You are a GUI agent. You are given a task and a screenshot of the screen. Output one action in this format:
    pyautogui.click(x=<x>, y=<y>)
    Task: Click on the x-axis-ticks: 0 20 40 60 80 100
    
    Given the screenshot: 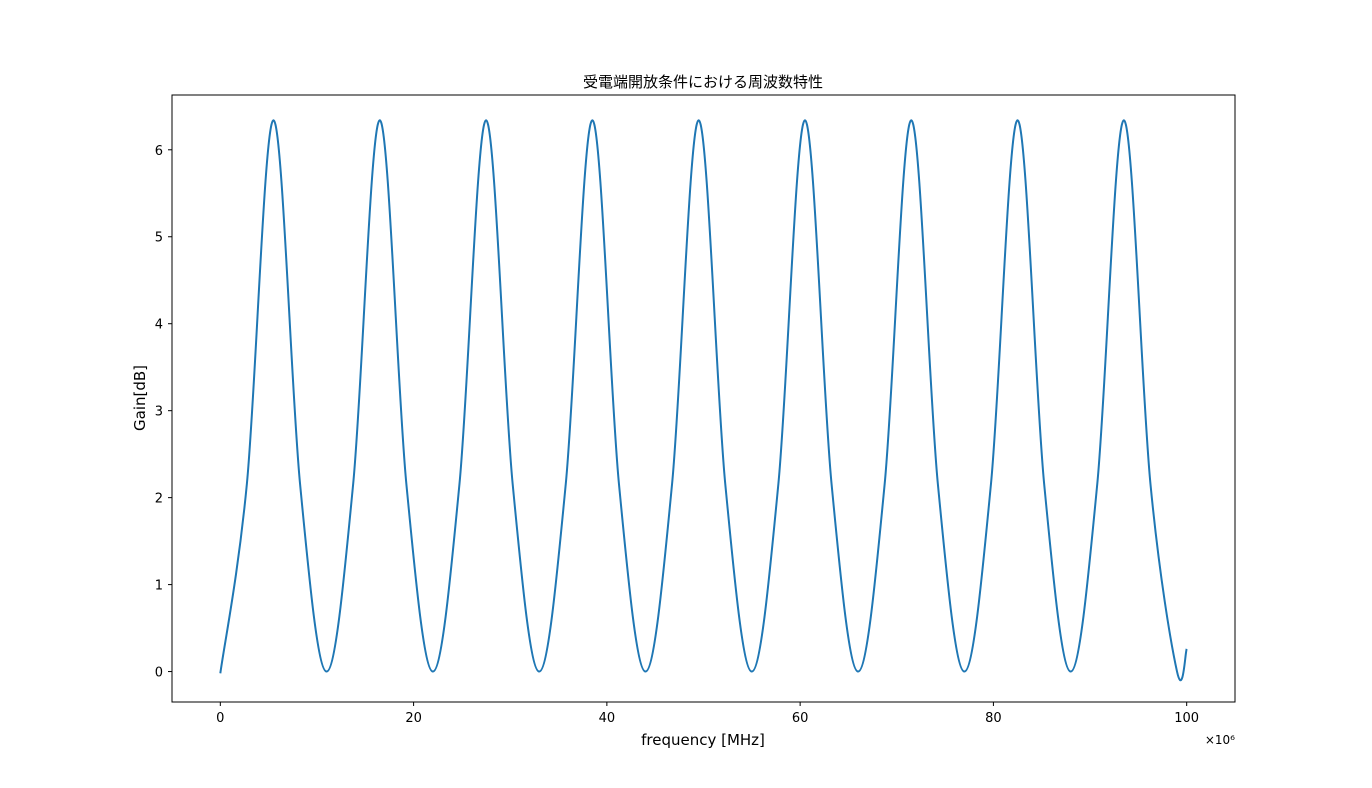 What is the action you would take?
    pyautogui.click(x=707, y=714)
    